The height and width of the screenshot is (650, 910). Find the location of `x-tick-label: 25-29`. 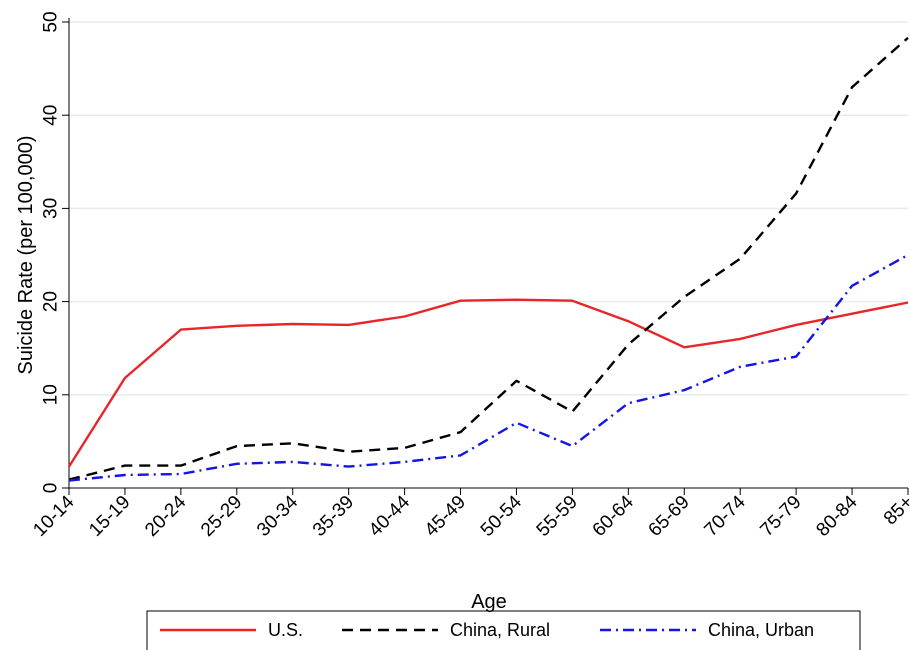

x-tick-label: 25-29 is located at coordinates (221, 516).